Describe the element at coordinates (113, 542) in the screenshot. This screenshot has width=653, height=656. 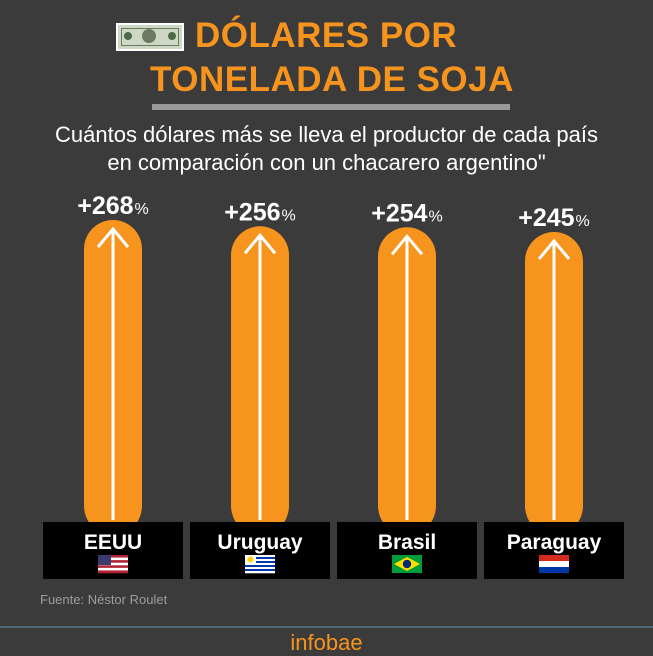
I see `category-label: EEUU` at that location.